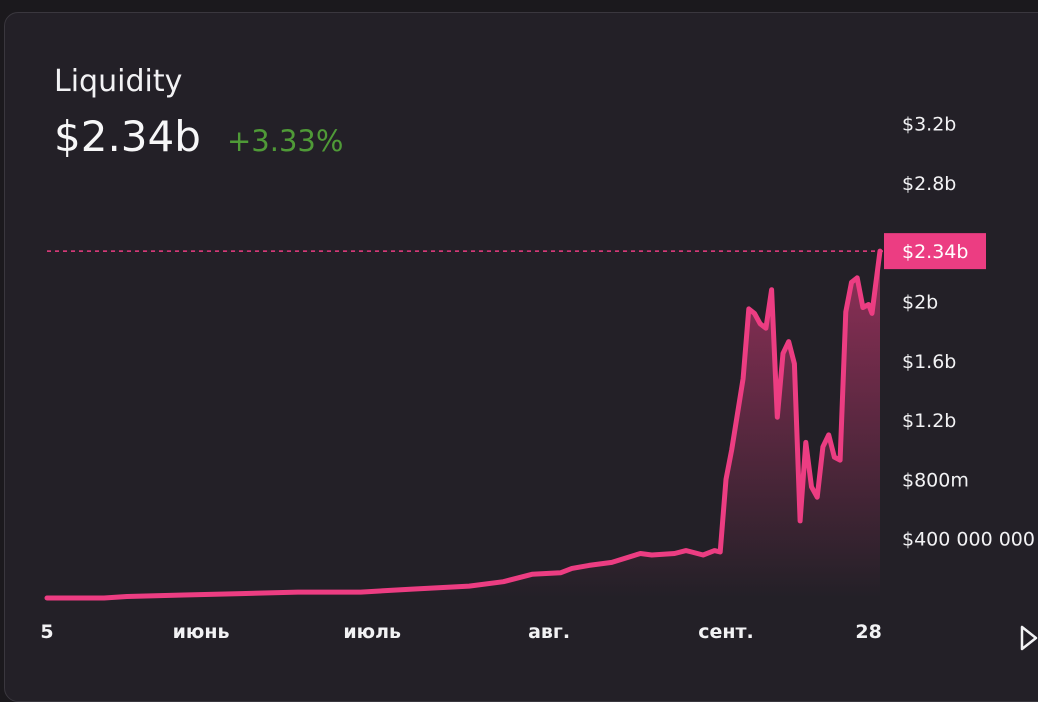 Image resolution: width=1038 pixels, height=702 pixels. What do you see at coordinates (929, 125) in the screenshot?
I see `y-tick-label: $3.2b` at bounding box center [929, 125].